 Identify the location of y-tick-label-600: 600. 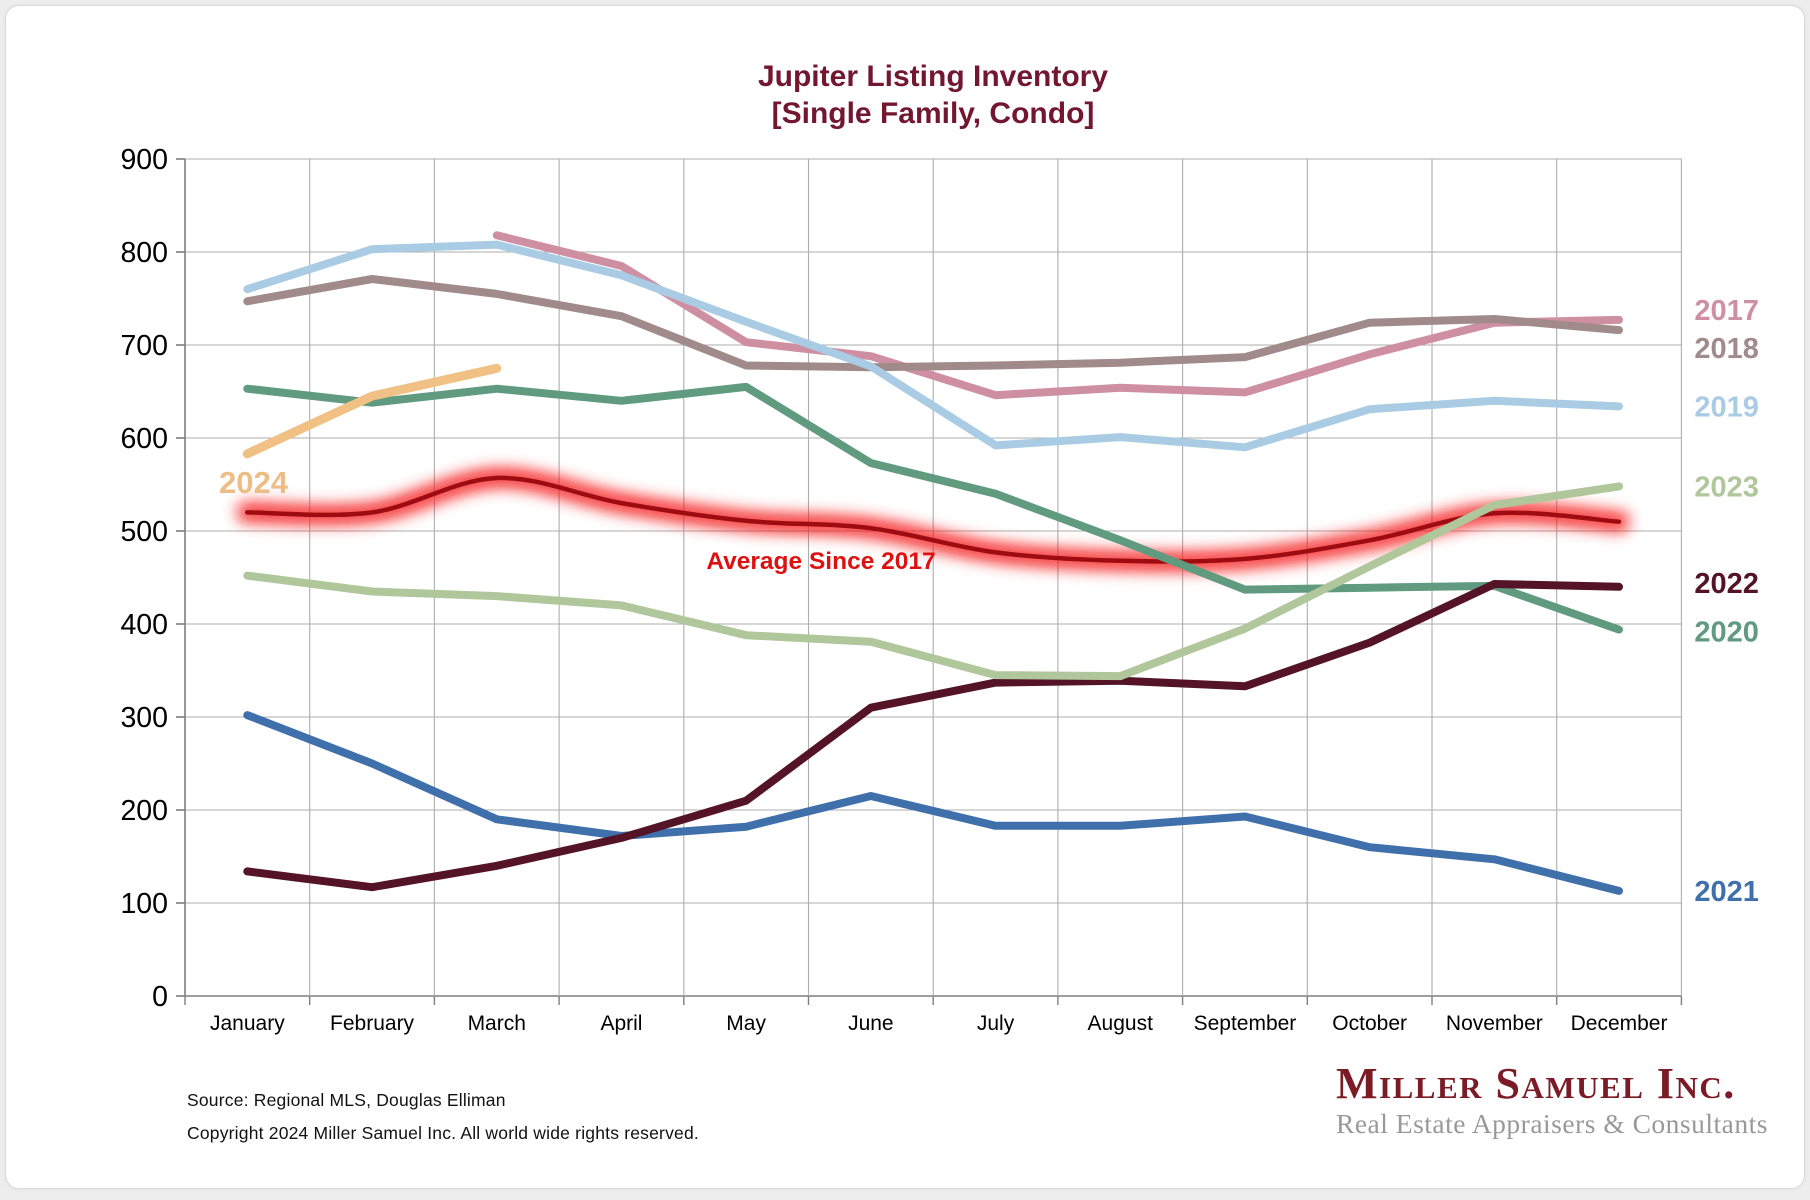
(144, 439).